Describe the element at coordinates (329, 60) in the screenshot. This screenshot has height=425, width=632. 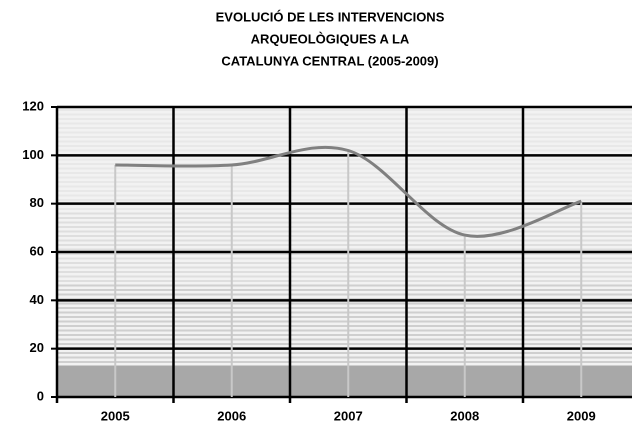
I see `chart-title: CATALUNYA CENTRAL (2005-2009)` at that location.